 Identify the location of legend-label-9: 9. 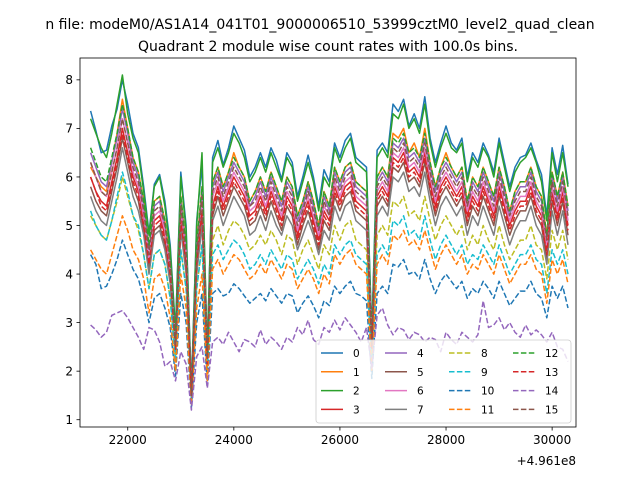
(484, 373).